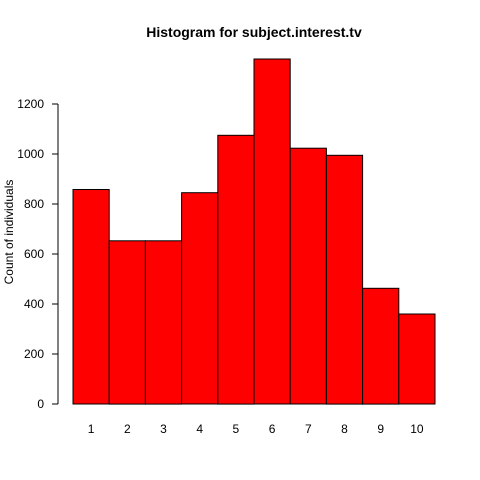 The width and height of the screenshot is (480, 480). I want to click on x-tick-label: 3, so click(163, 429).